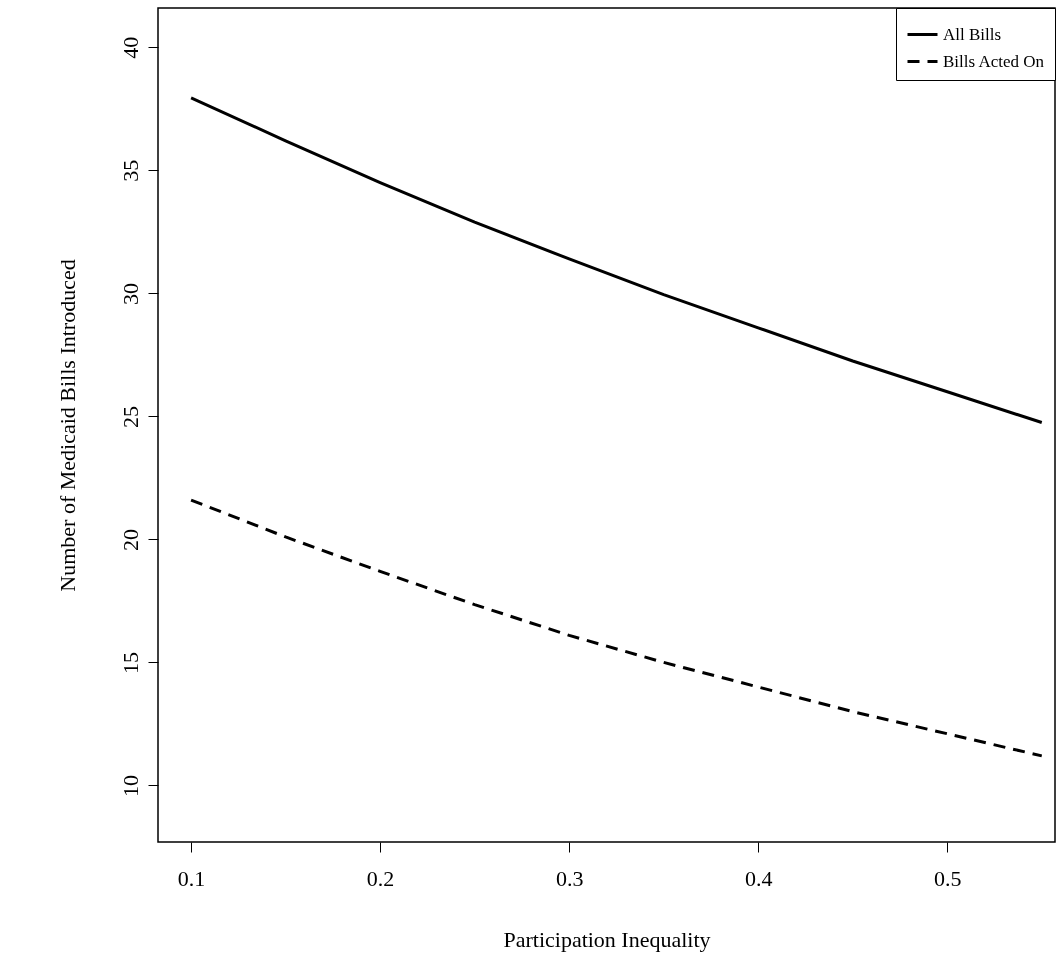  What do you see at coordinates (758, 878) in the screenshot?
I see `x-tick-label: 0.4` at bounding box center [758, 878].